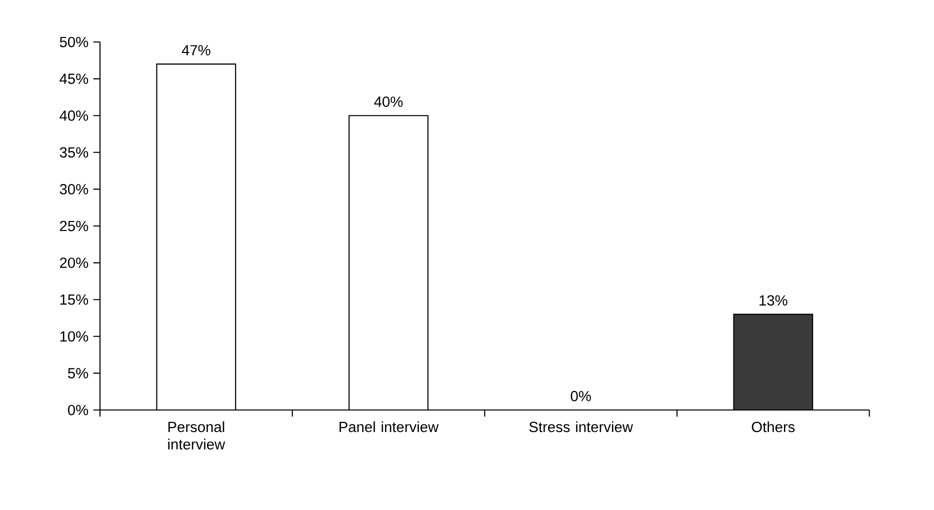 This screenshot has width=934, height=510. What do you see at coordinates (774, 300) in the screenshot?
I see `data-label: 13%` at bounding box center [774, 300].